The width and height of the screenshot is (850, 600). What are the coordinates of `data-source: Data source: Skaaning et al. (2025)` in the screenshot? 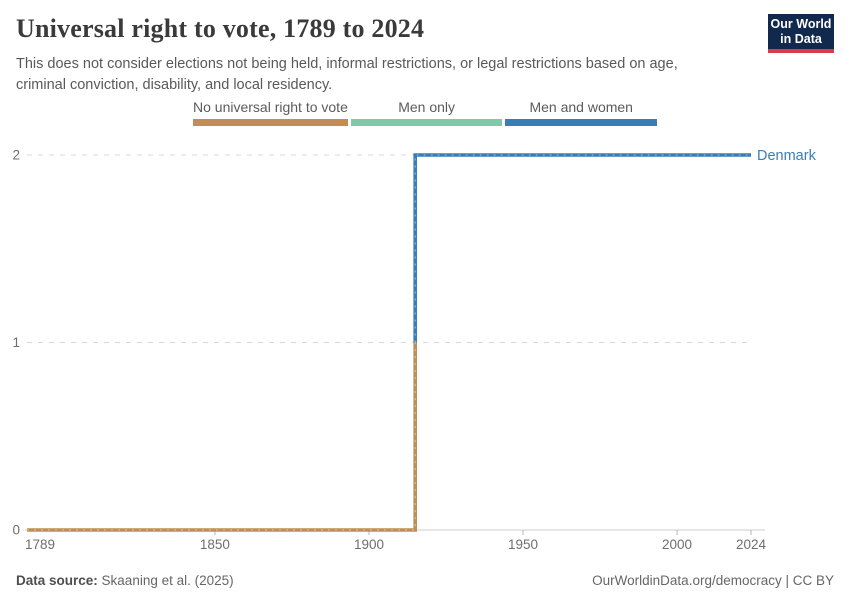 It's located at (125, 580).